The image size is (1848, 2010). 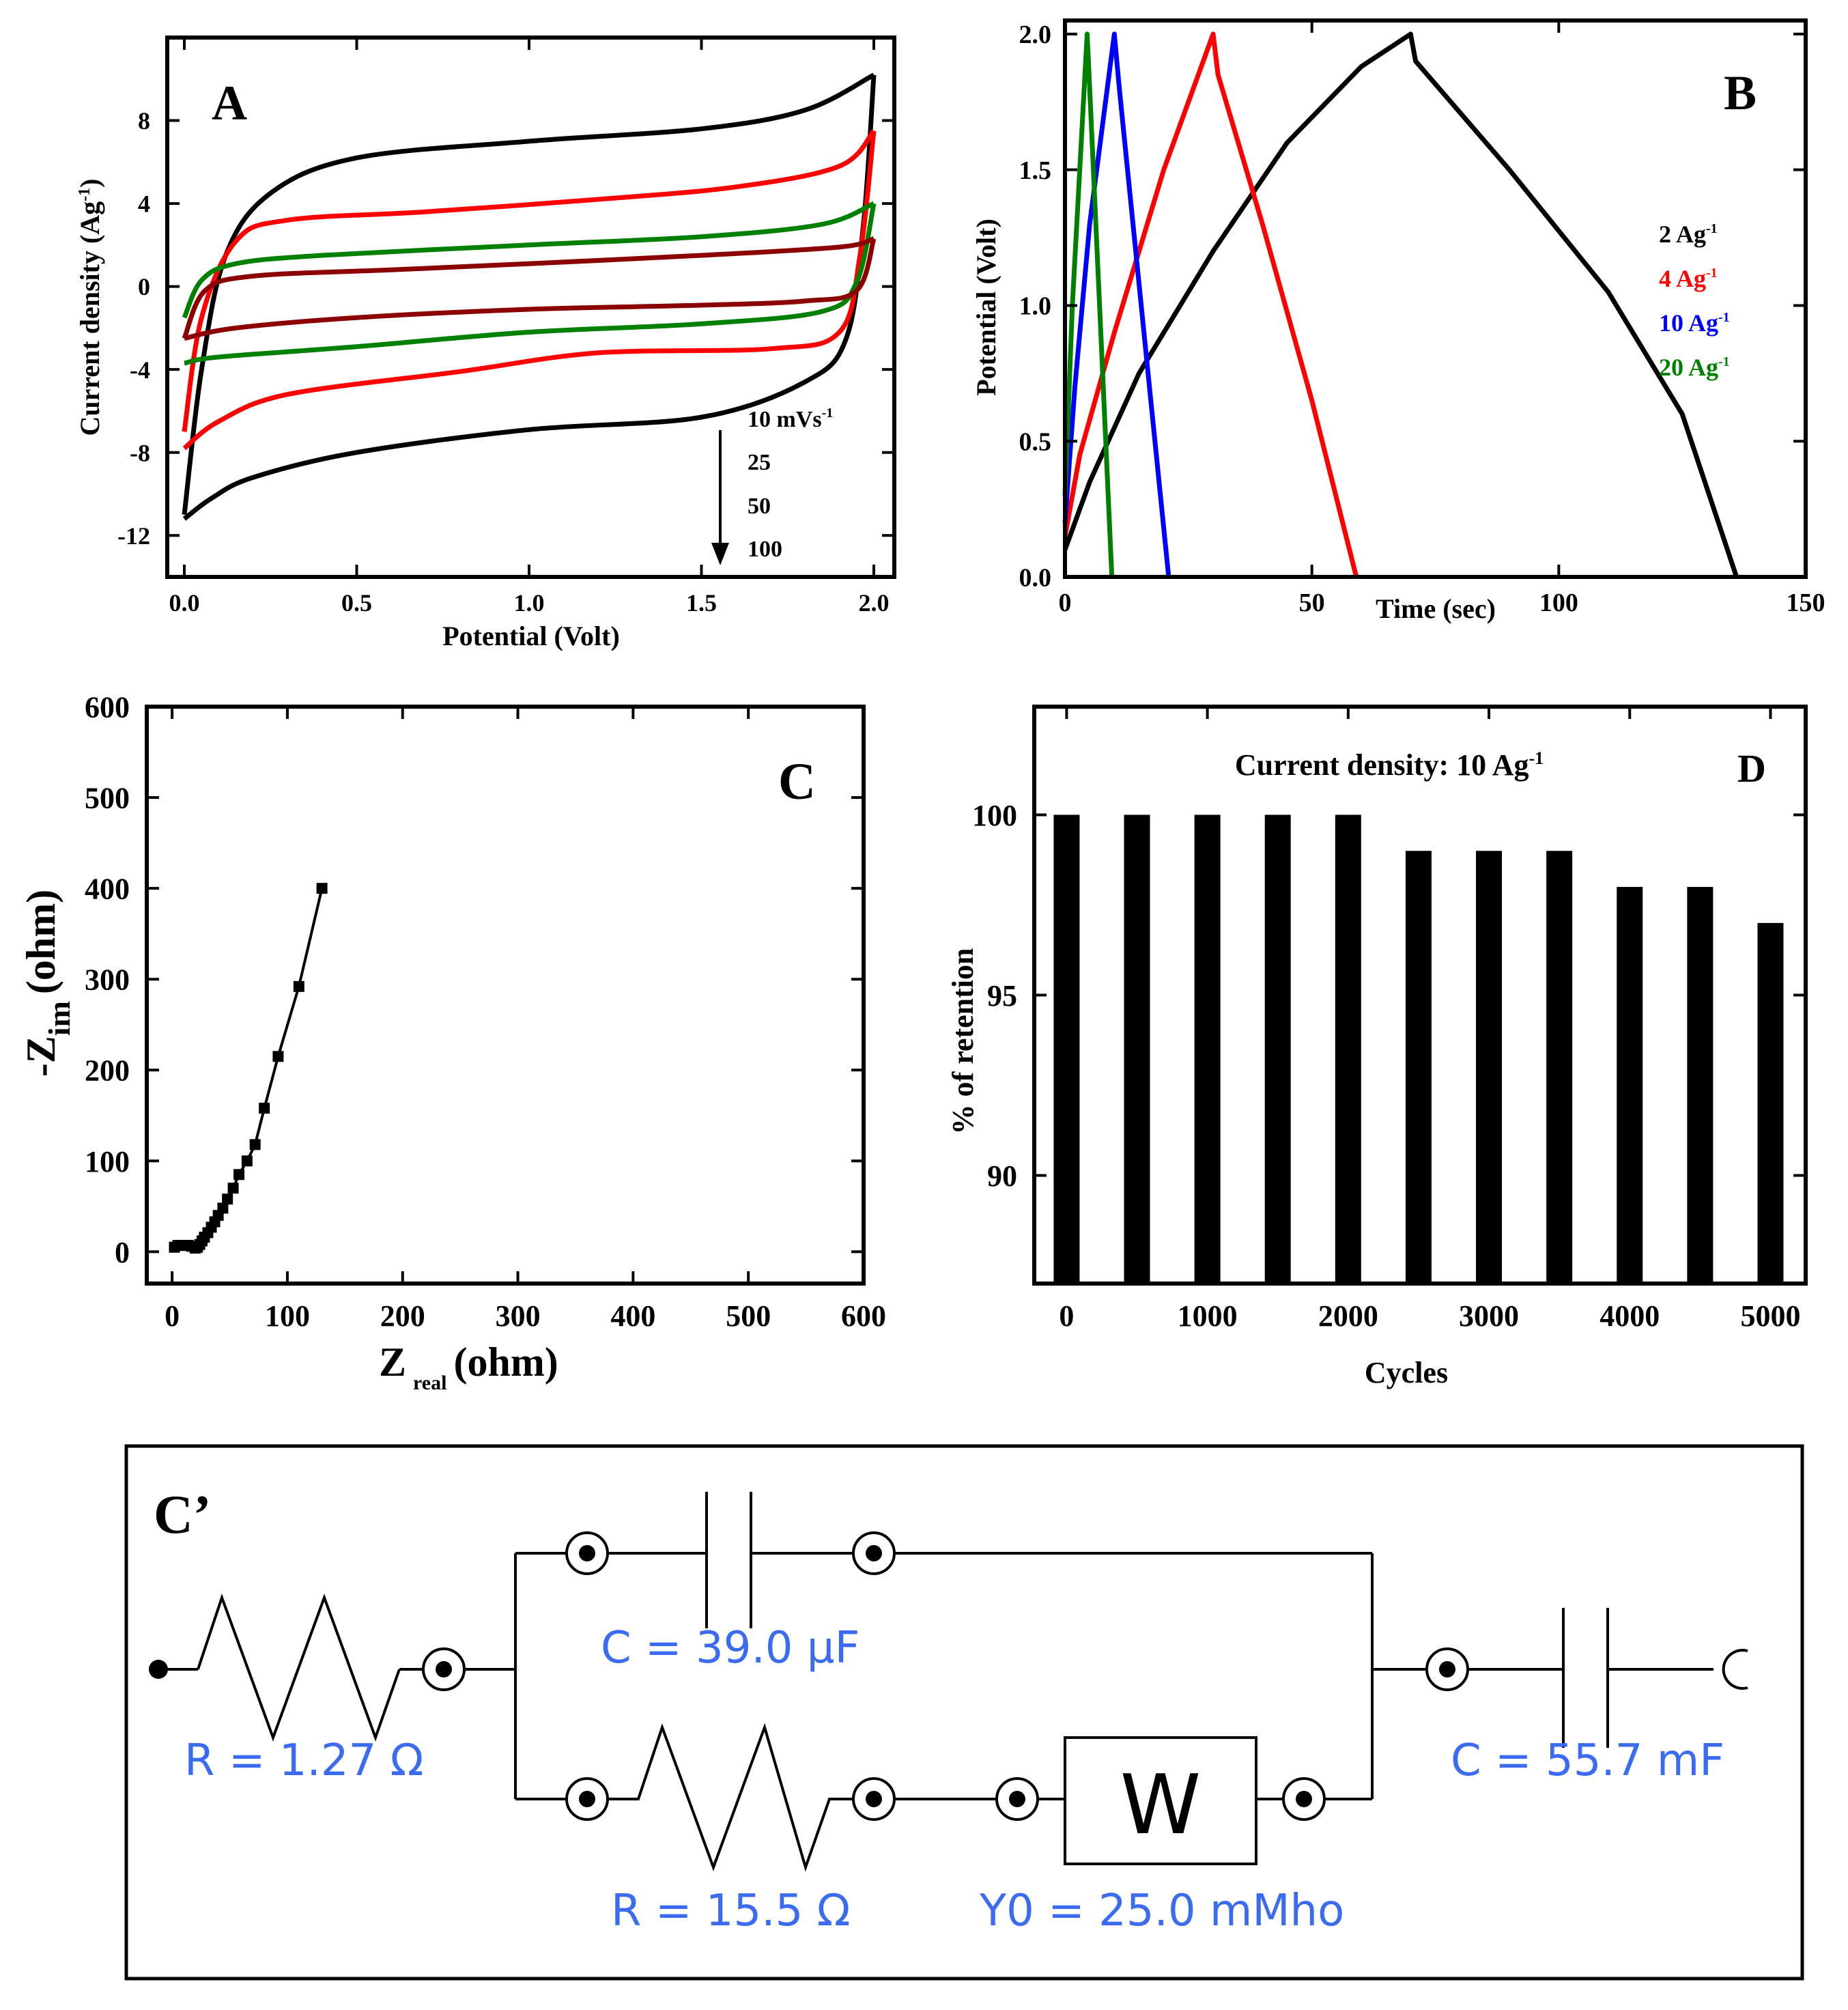 I want to click on panel-a-frame, so click(x=530, y=307).